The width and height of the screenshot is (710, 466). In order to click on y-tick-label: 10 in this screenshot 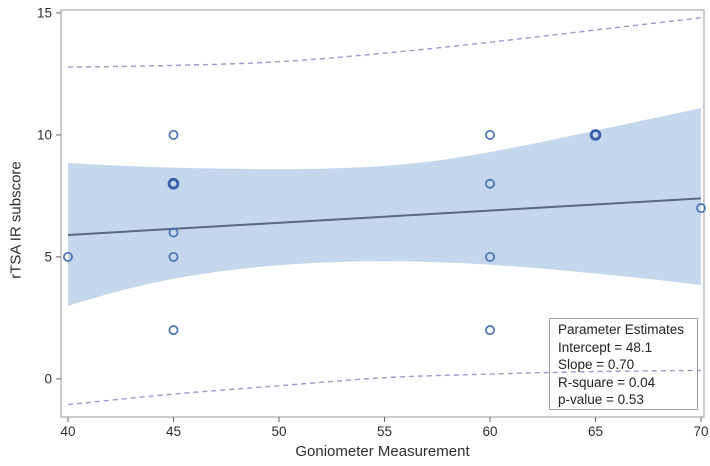, I will do `click(44, 134)`.